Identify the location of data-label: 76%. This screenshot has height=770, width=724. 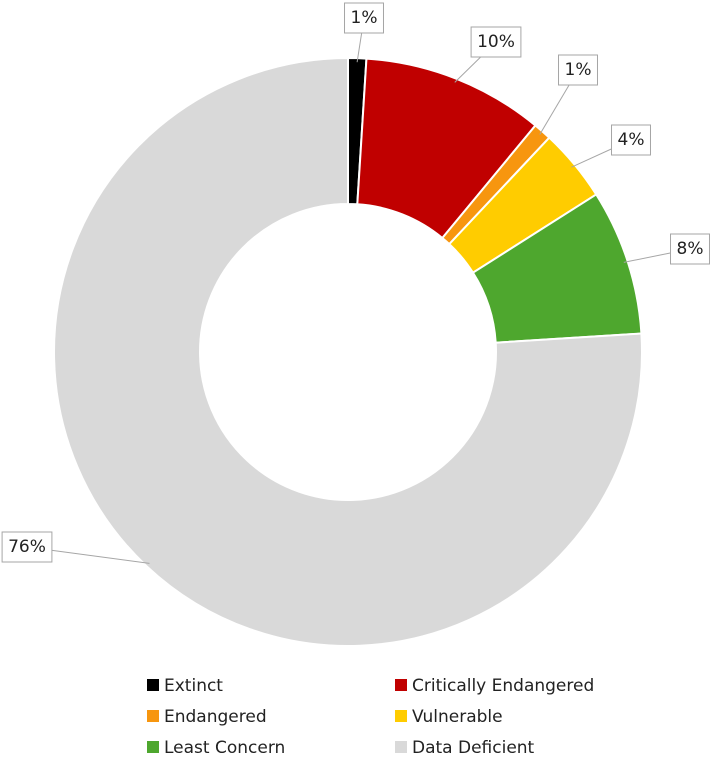
(27, 547).